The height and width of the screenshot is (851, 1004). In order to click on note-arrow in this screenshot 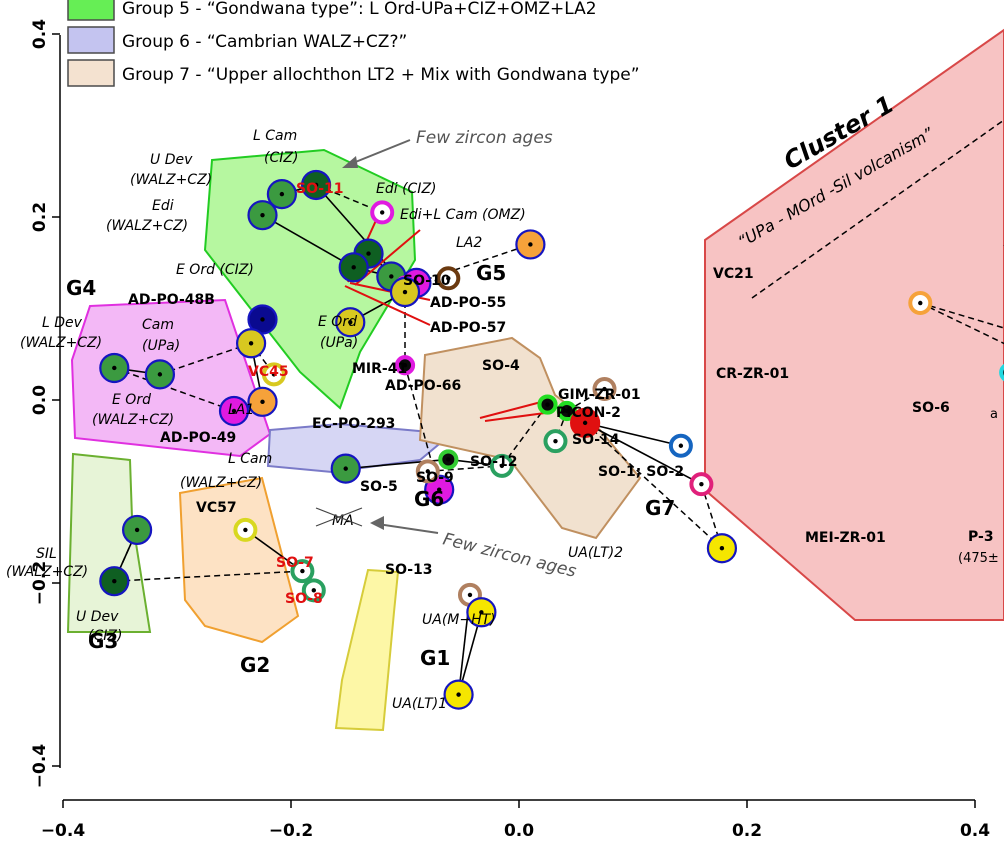, I will do `click(379, 152)`.